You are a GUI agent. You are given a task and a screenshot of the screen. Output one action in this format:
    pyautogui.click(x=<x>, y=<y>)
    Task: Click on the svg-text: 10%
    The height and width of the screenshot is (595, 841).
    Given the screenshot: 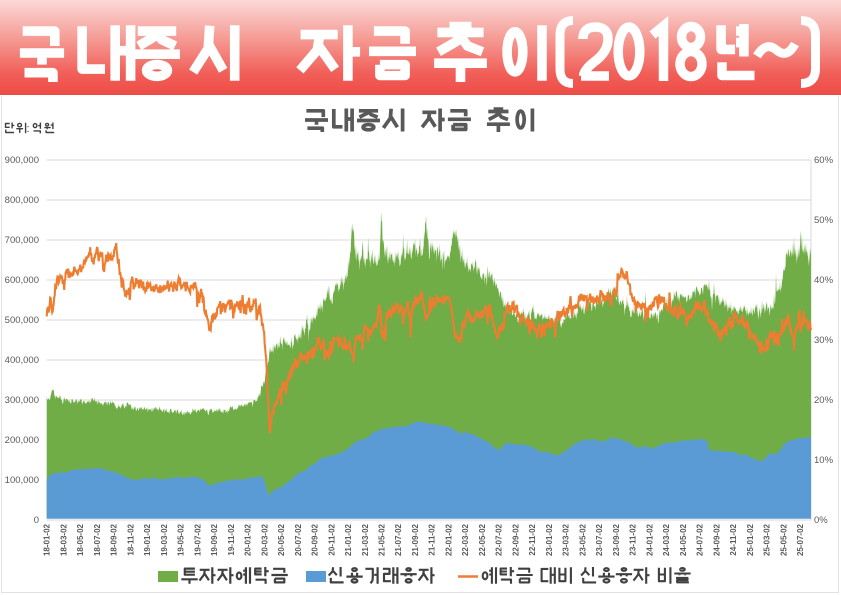 What is the action you would take?
    pyautogui.click(x=824, y=460)
    